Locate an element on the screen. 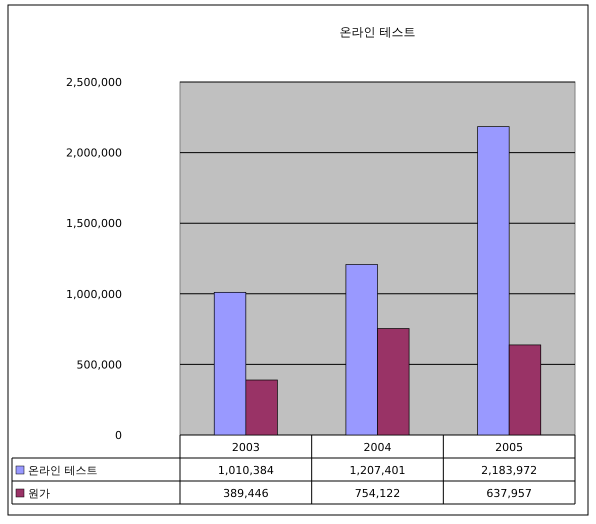 The width and height of the screenshot is (596, 524). data-label: 1,207,401 is located at coordinates (378, 470).